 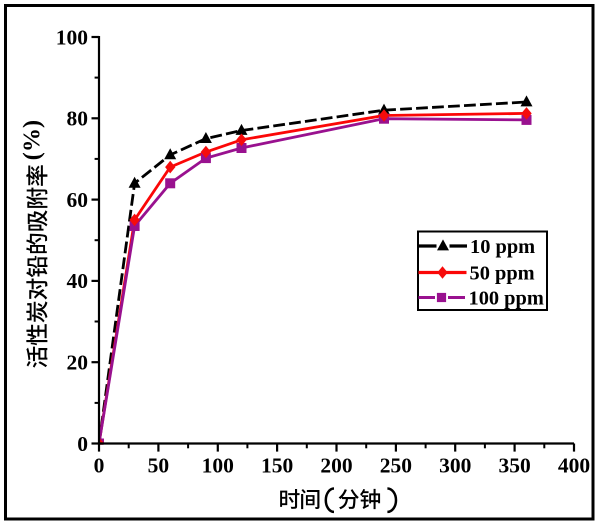 I want to click on svg-text: 60, so click(x=78, y=200).